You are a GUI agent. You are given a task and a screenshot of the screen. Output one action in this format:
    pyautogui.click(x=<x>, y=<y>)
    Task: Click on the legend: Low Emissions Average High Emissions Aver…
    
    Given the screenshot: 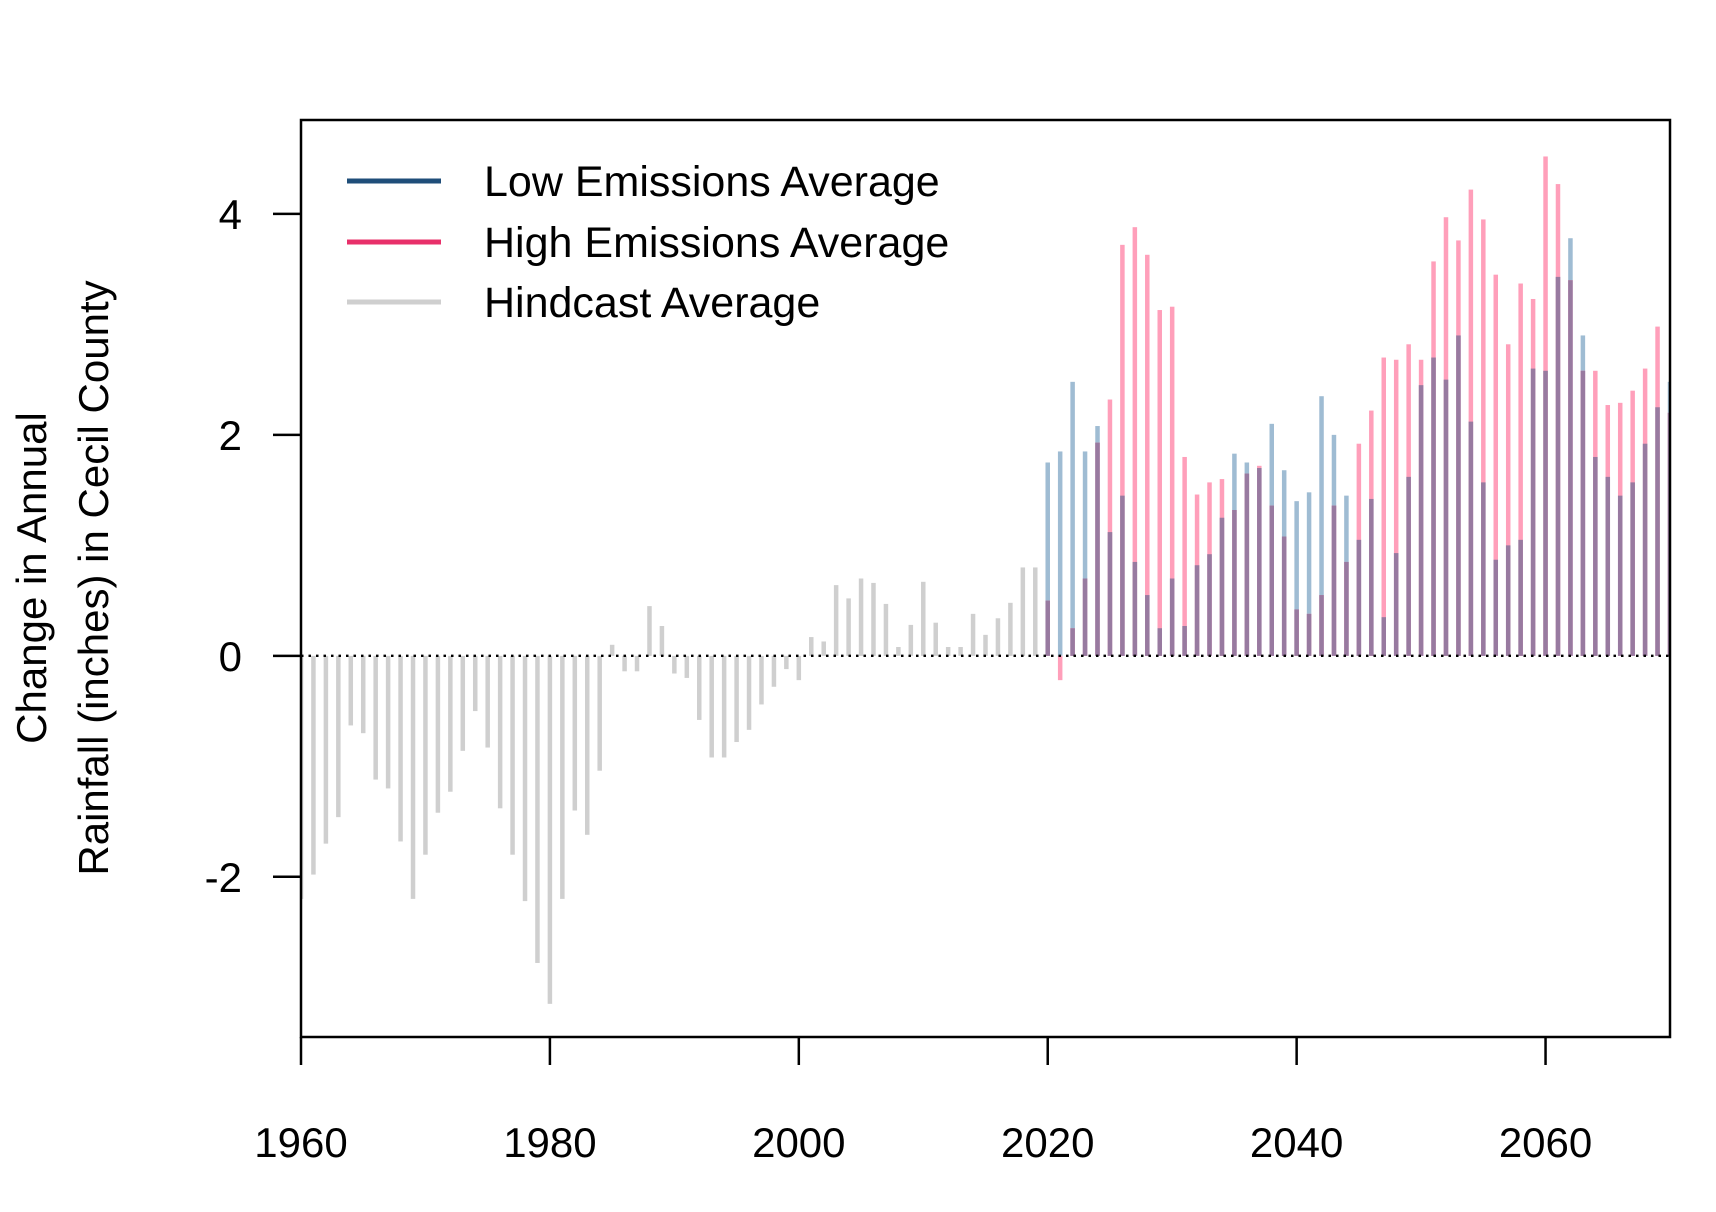 What is the action you would take?
    pyautogui.click(x=648, y=242)
    